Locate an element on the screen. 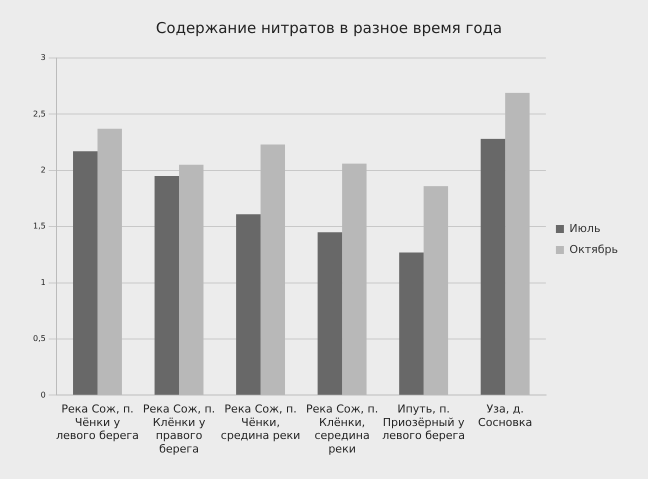 The image size is (648, 479). x-tick-label: Уза, д. Сосновка is located at coordinates (505, 415).